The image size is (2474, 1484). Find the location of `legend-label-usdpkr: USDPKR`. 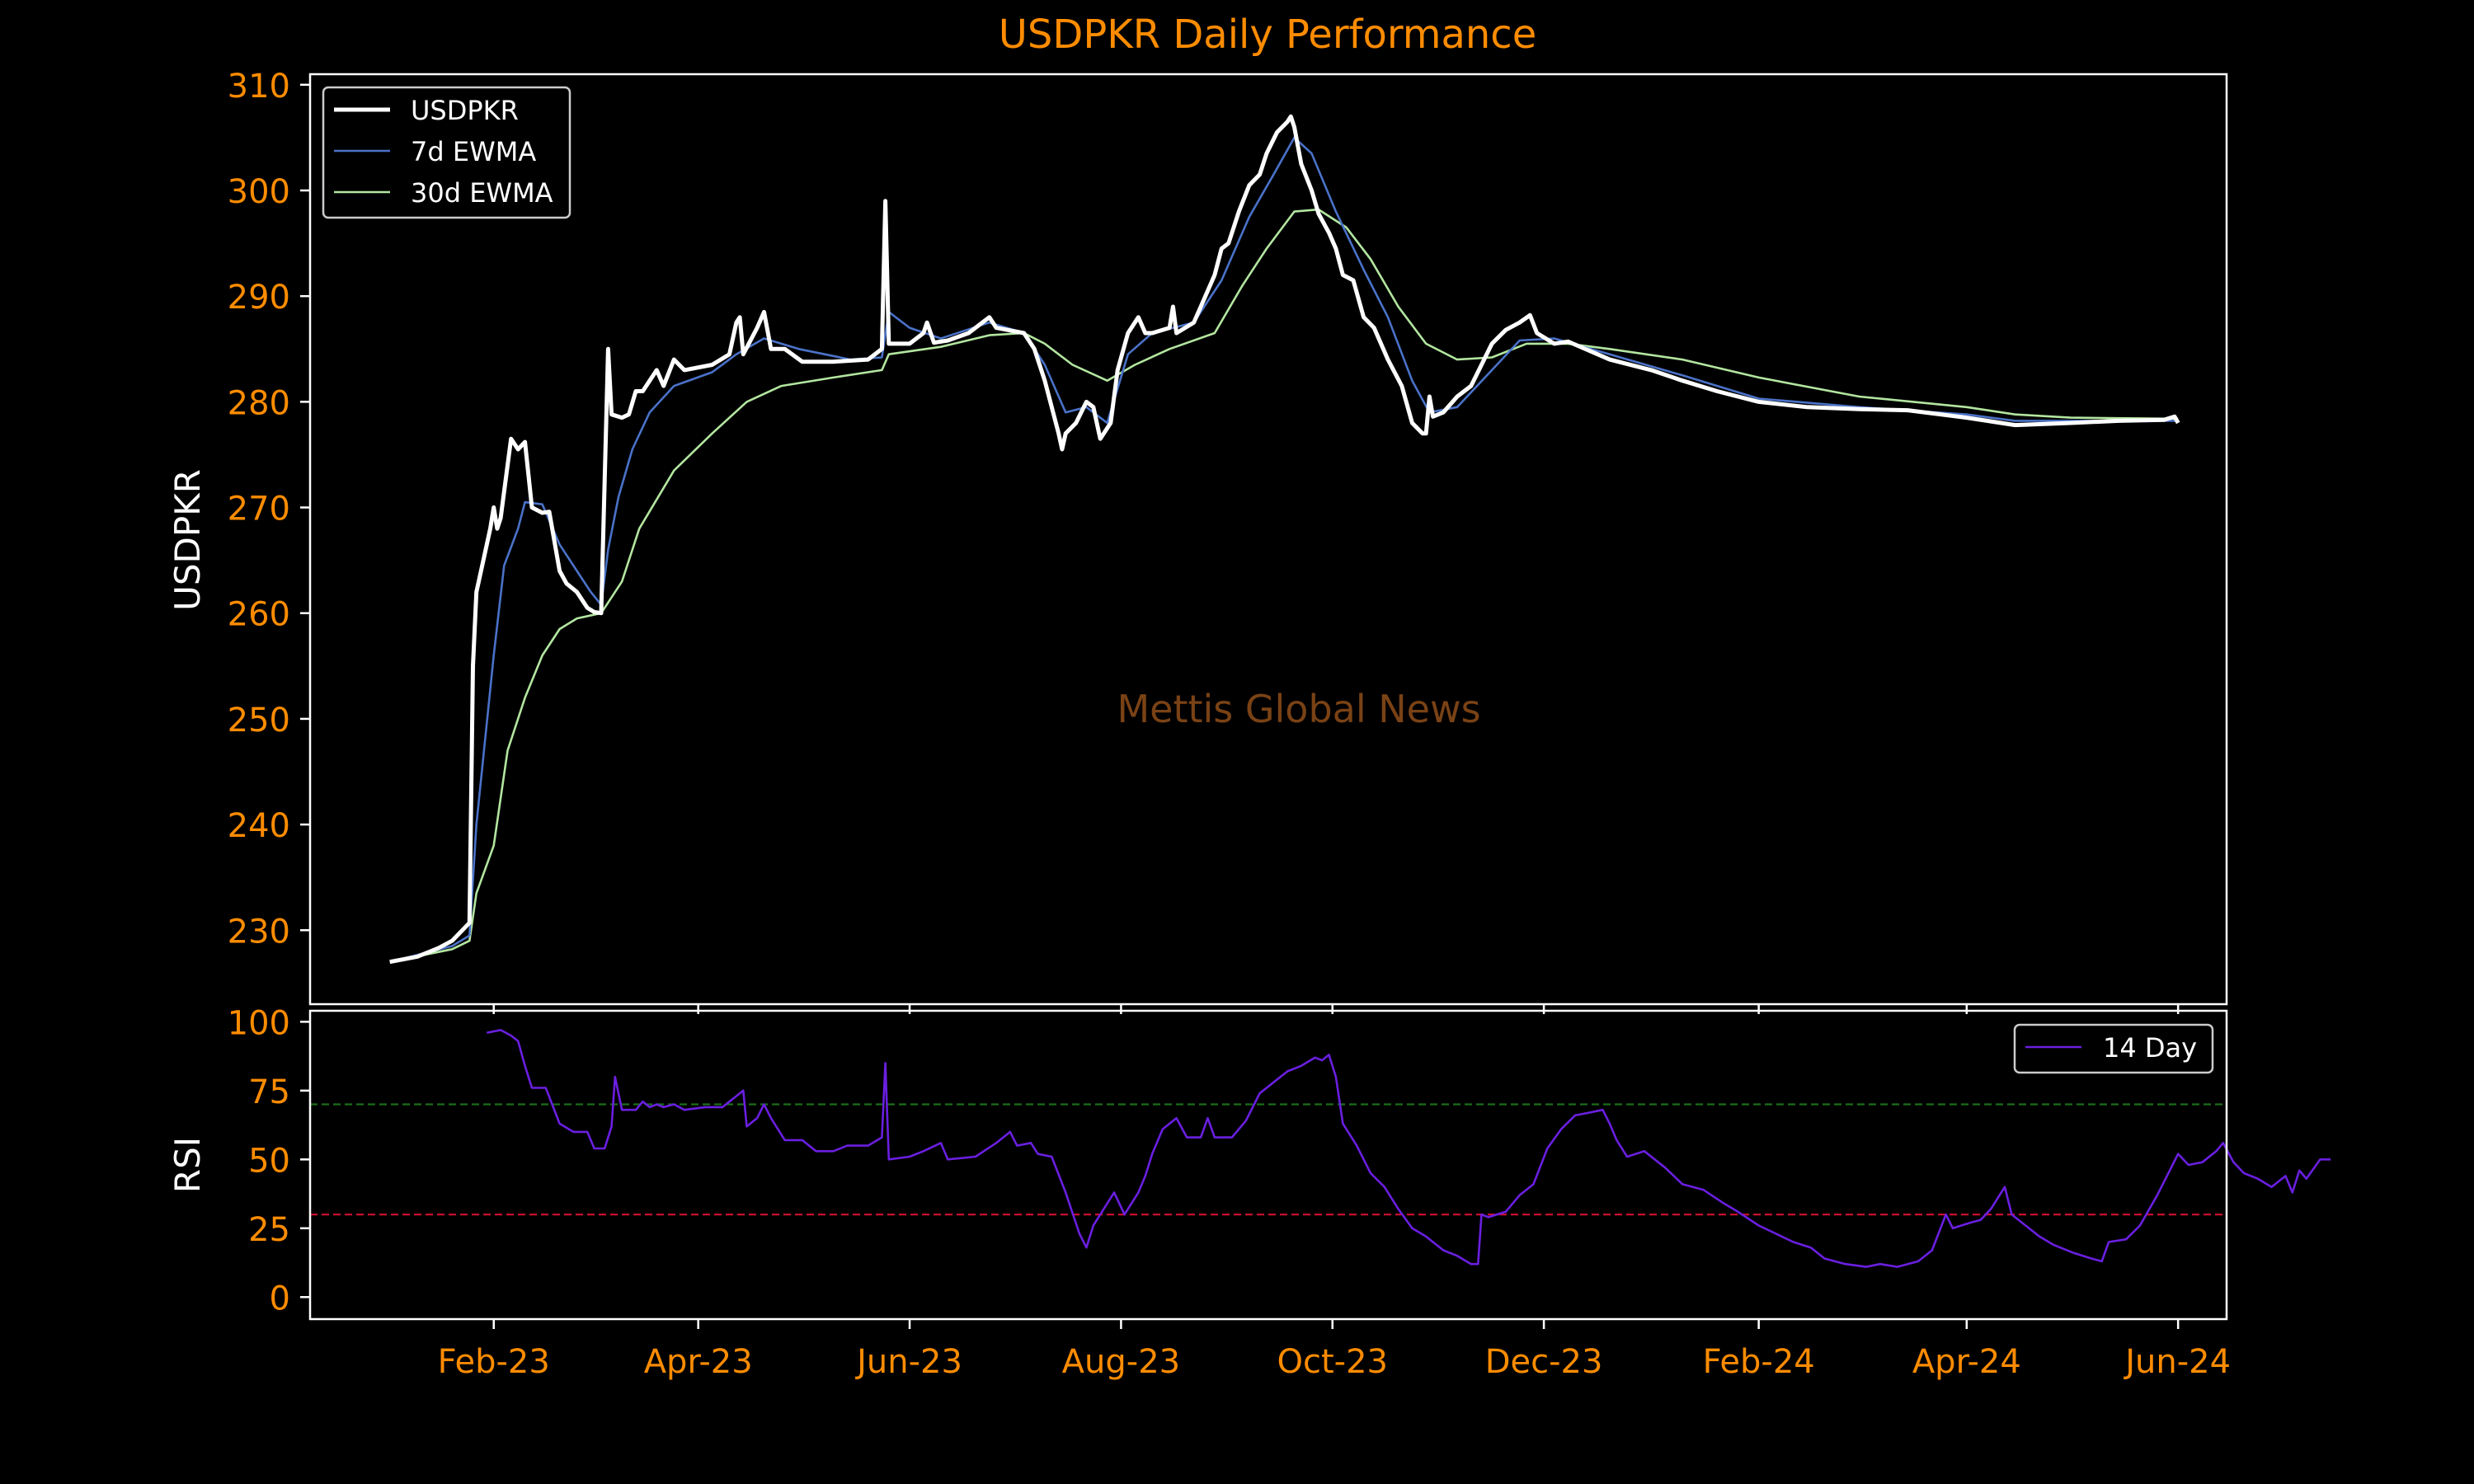

legend-label-usdpkr: USDPKR is located at coordinates (465, 111).